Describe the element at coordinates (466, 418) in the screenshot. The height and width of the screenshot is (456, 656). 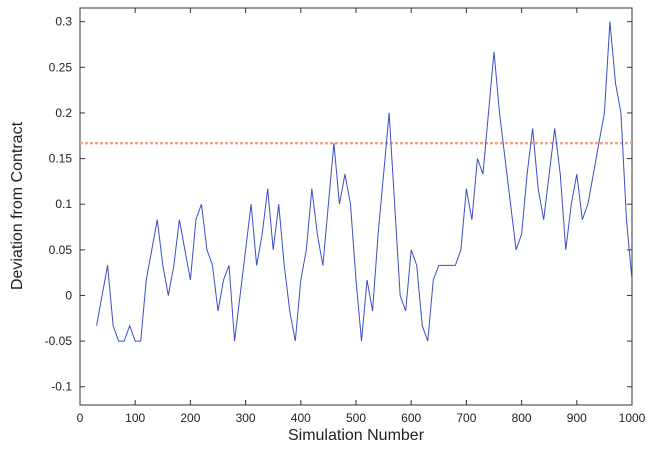
I see `x-tick-label: 700` at that location.